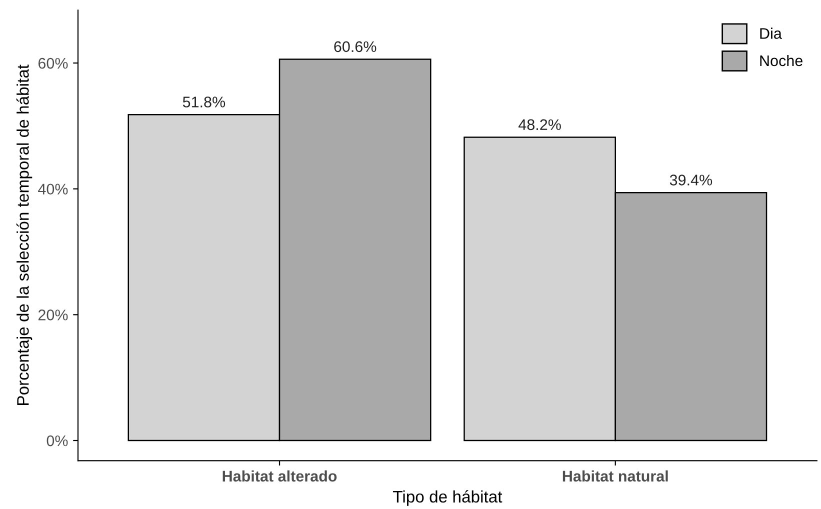 The width and height of the screenshot is (821, 509). Describe the element at coordinates (53, 63) in the screenshot. I see `y-tick-label: 60%` at that location.